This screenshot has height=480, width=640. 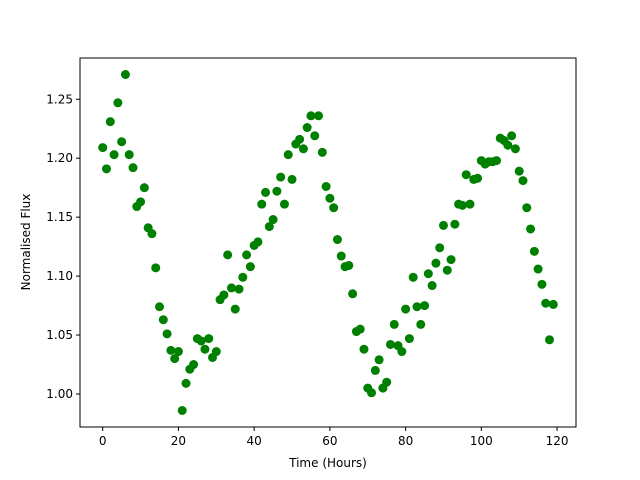 What do you see at coordinates (59, 276) in the screenshot?
I see `y-tick-label: 1.10` at bounding box center [59, 276].